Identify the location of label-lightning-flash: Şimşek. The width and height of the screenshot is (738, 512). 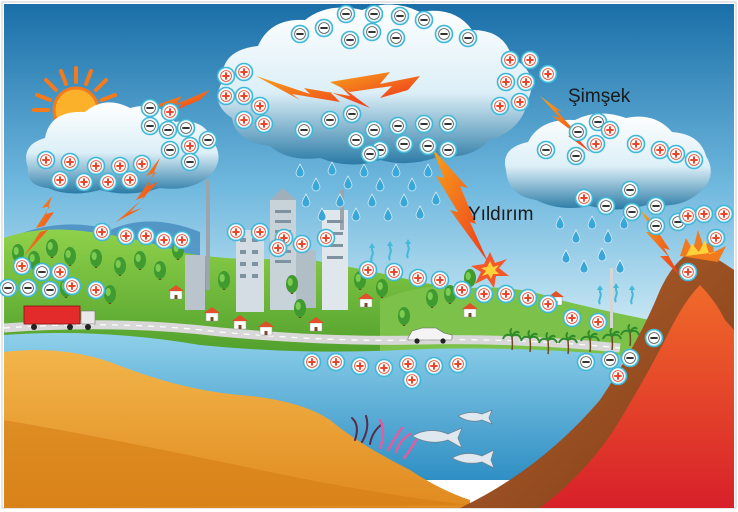
(599, 96).